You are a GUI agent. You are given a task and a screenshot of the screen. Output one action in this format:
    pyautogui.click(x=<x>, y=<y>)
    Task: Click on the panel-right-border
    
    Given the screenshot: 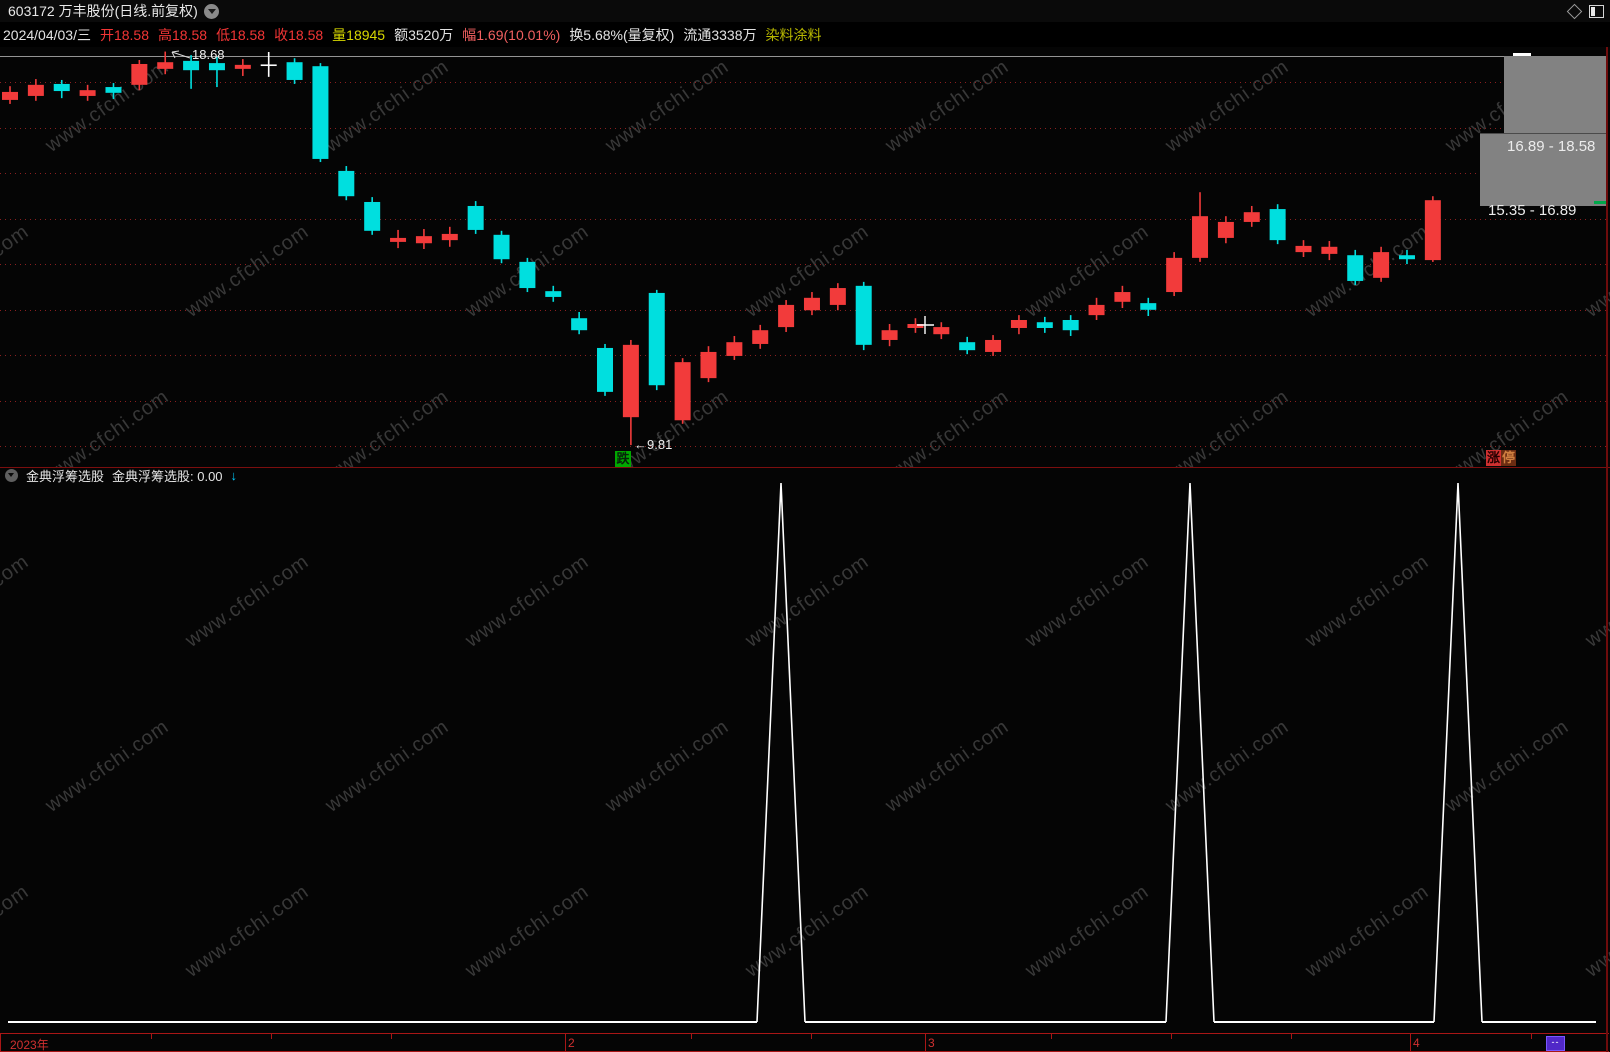 What is the action you would take?
    pyautogui.click(x=1607, y=549)
    